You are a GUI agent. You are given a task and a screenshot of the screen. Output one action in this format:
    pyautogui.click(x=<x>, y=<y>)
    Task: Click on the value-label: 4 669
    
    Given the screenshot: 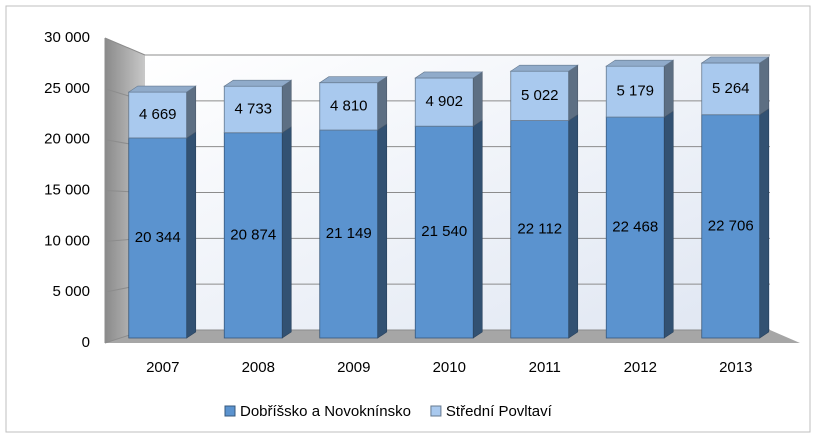 What is the action you would take?
    pyautogui.click(x=158, y=114)
    